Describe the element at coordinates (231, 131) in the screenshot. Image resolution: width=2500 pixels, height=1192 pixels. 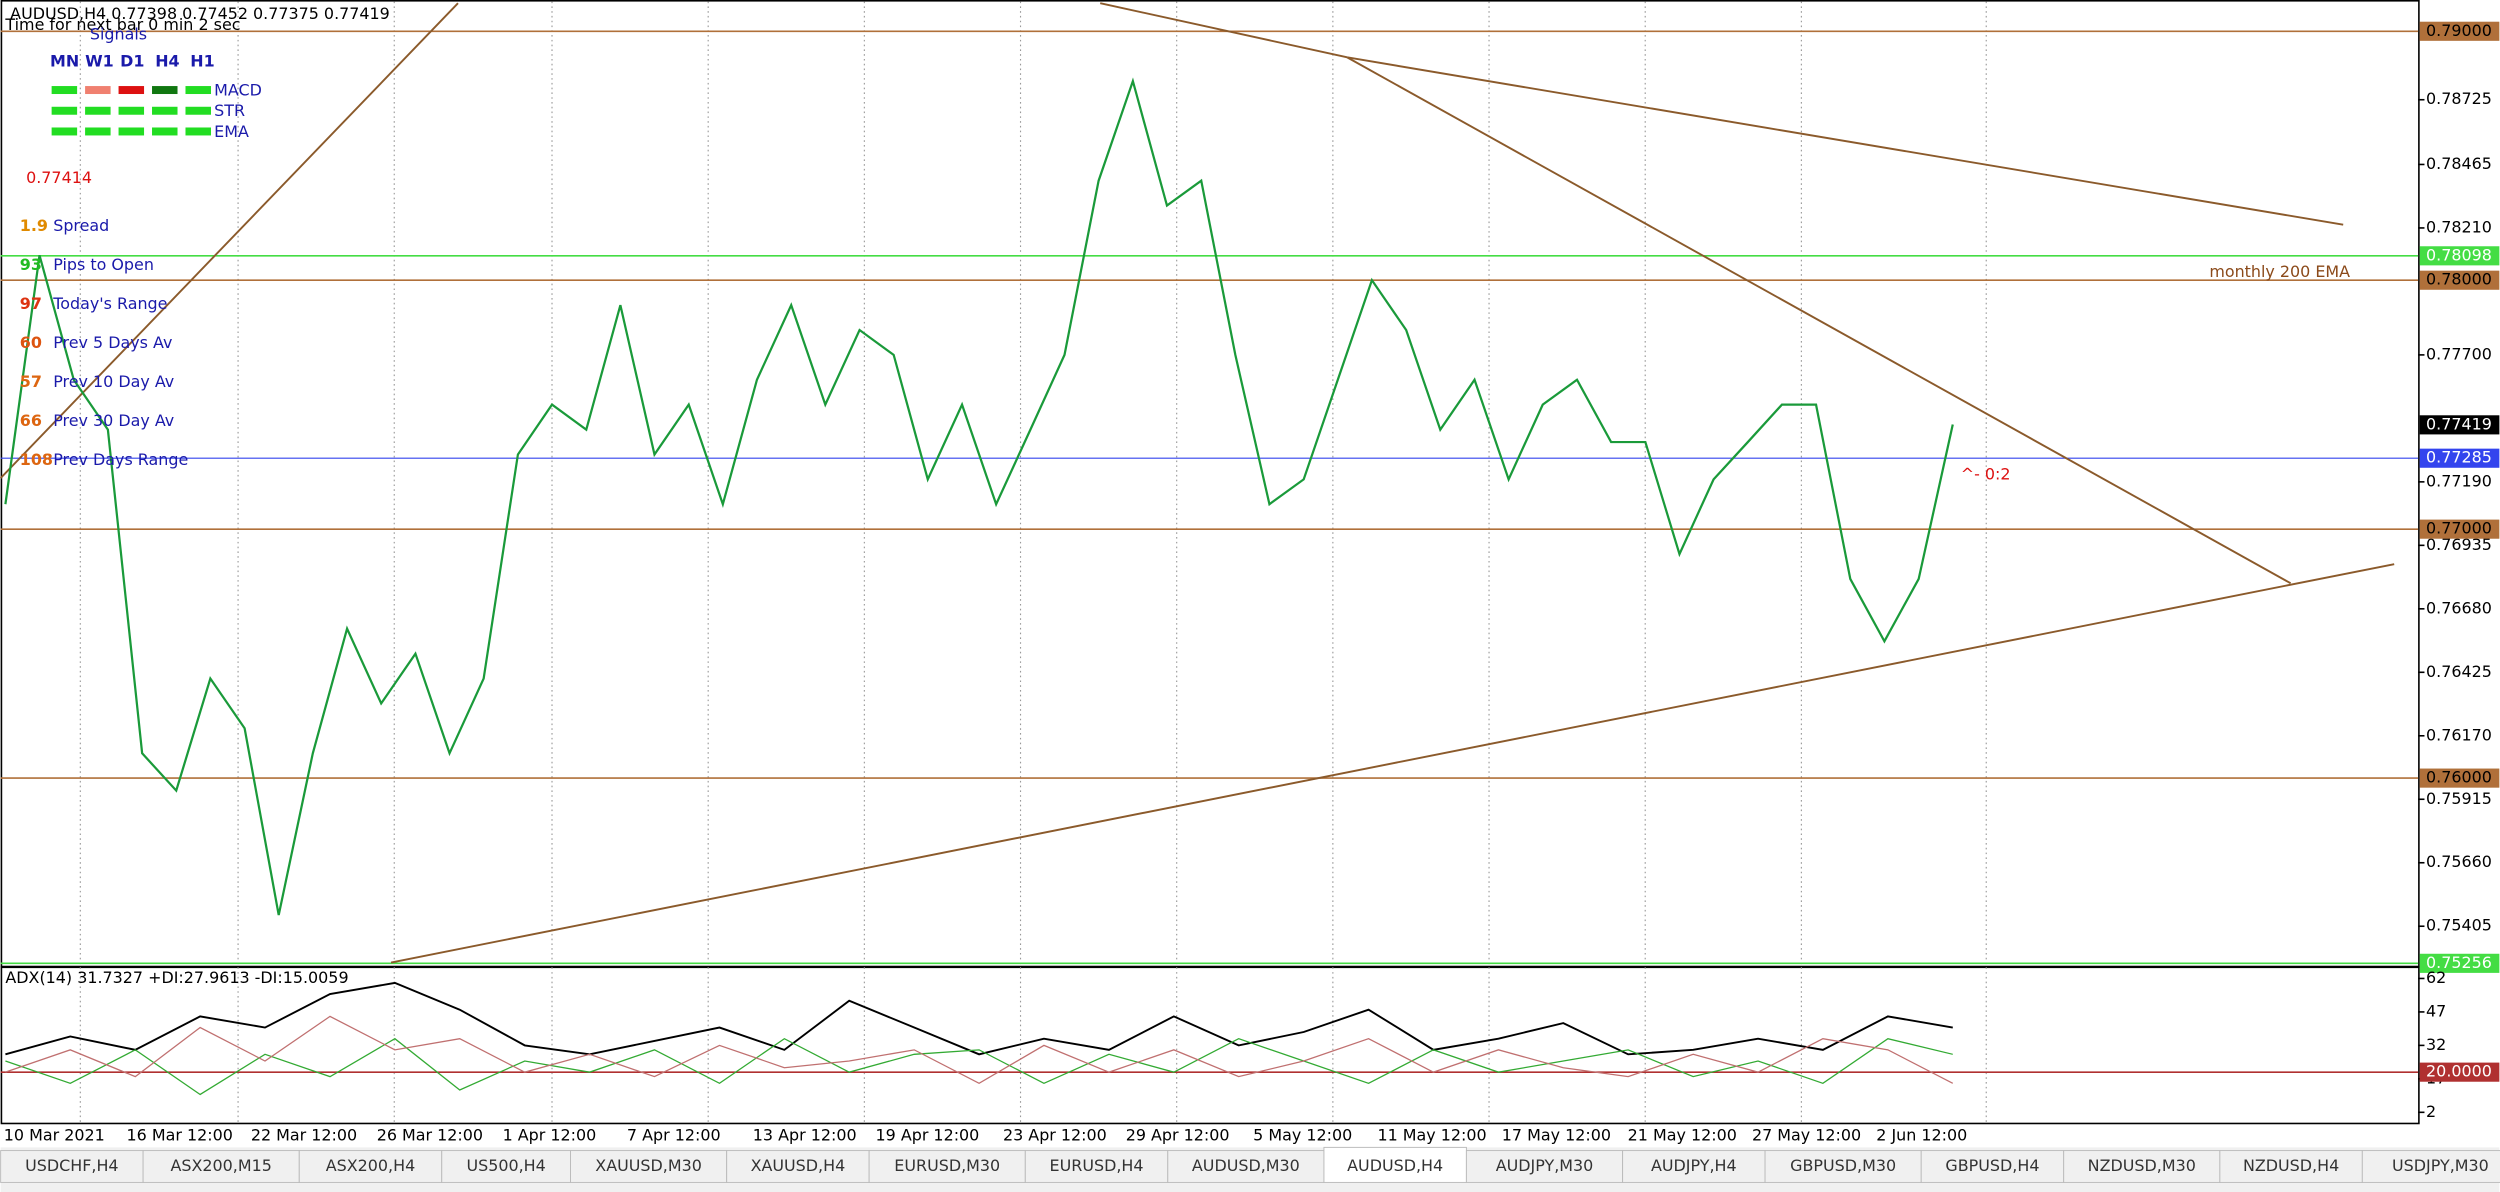
I see `signal-name: EMA` at that location.